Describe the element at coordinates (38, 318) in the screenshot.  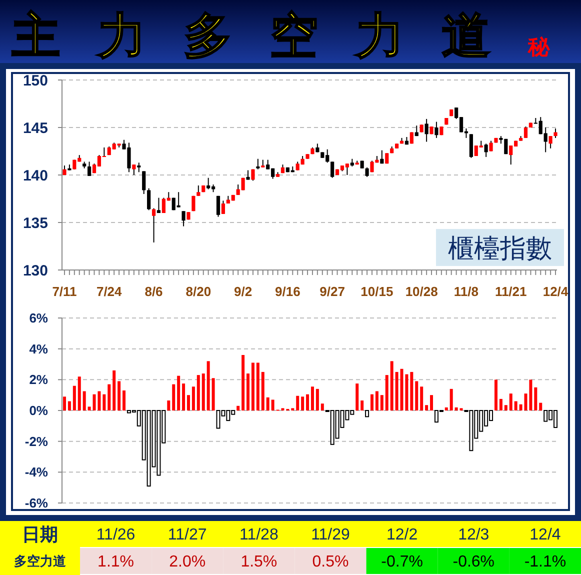
I see `y-tick-label: 6%` at that location.